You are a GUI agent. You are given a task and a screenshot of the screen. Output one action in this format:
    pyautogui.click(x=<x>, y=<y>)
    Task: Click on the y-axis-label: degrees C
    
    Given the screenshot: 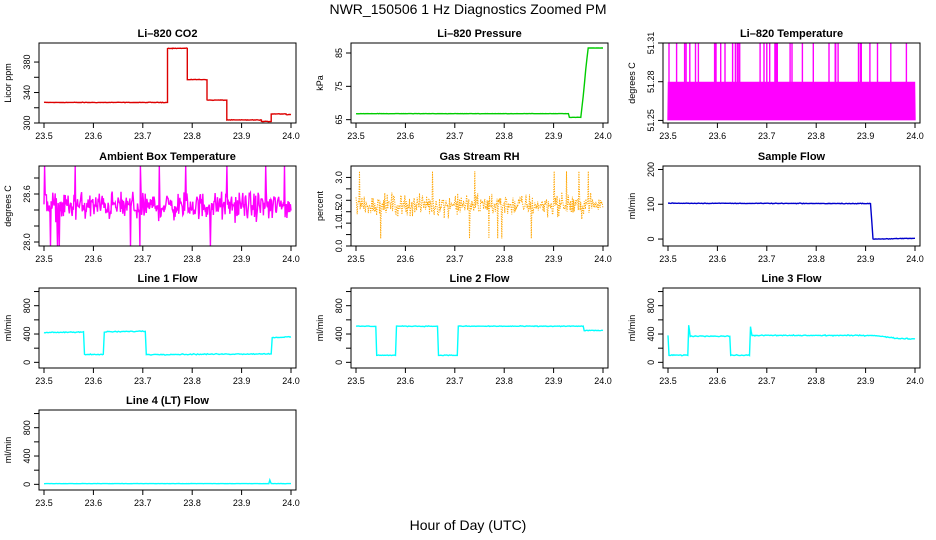 What is the action you would take?
    pyautogui.click(x=632, y=83)
    